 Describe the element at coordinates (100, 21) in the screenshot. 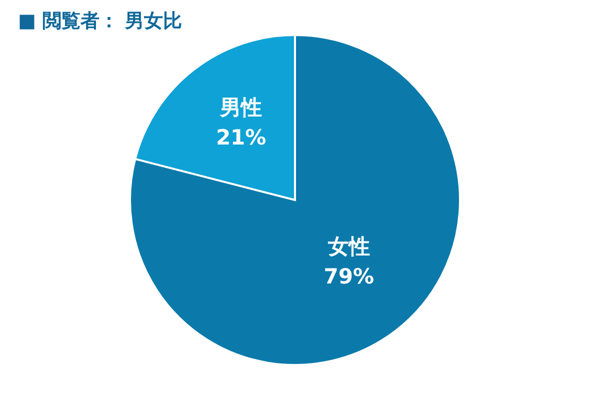

I see `chart-title: ■ 閲覧者： 男女比` at that location.